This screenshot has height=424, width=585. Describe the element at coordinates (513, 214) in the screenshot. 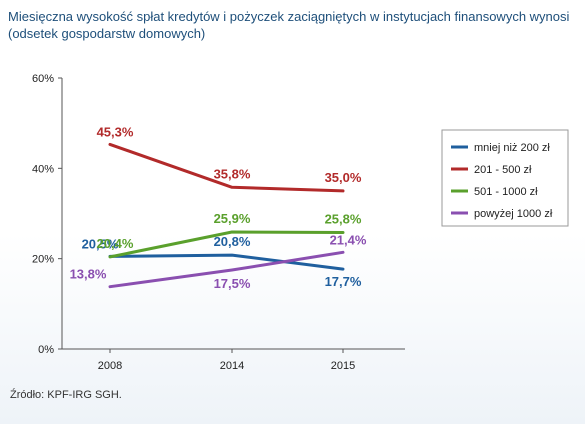

I see `legend-label: powyżej 1000 zł` at that location.